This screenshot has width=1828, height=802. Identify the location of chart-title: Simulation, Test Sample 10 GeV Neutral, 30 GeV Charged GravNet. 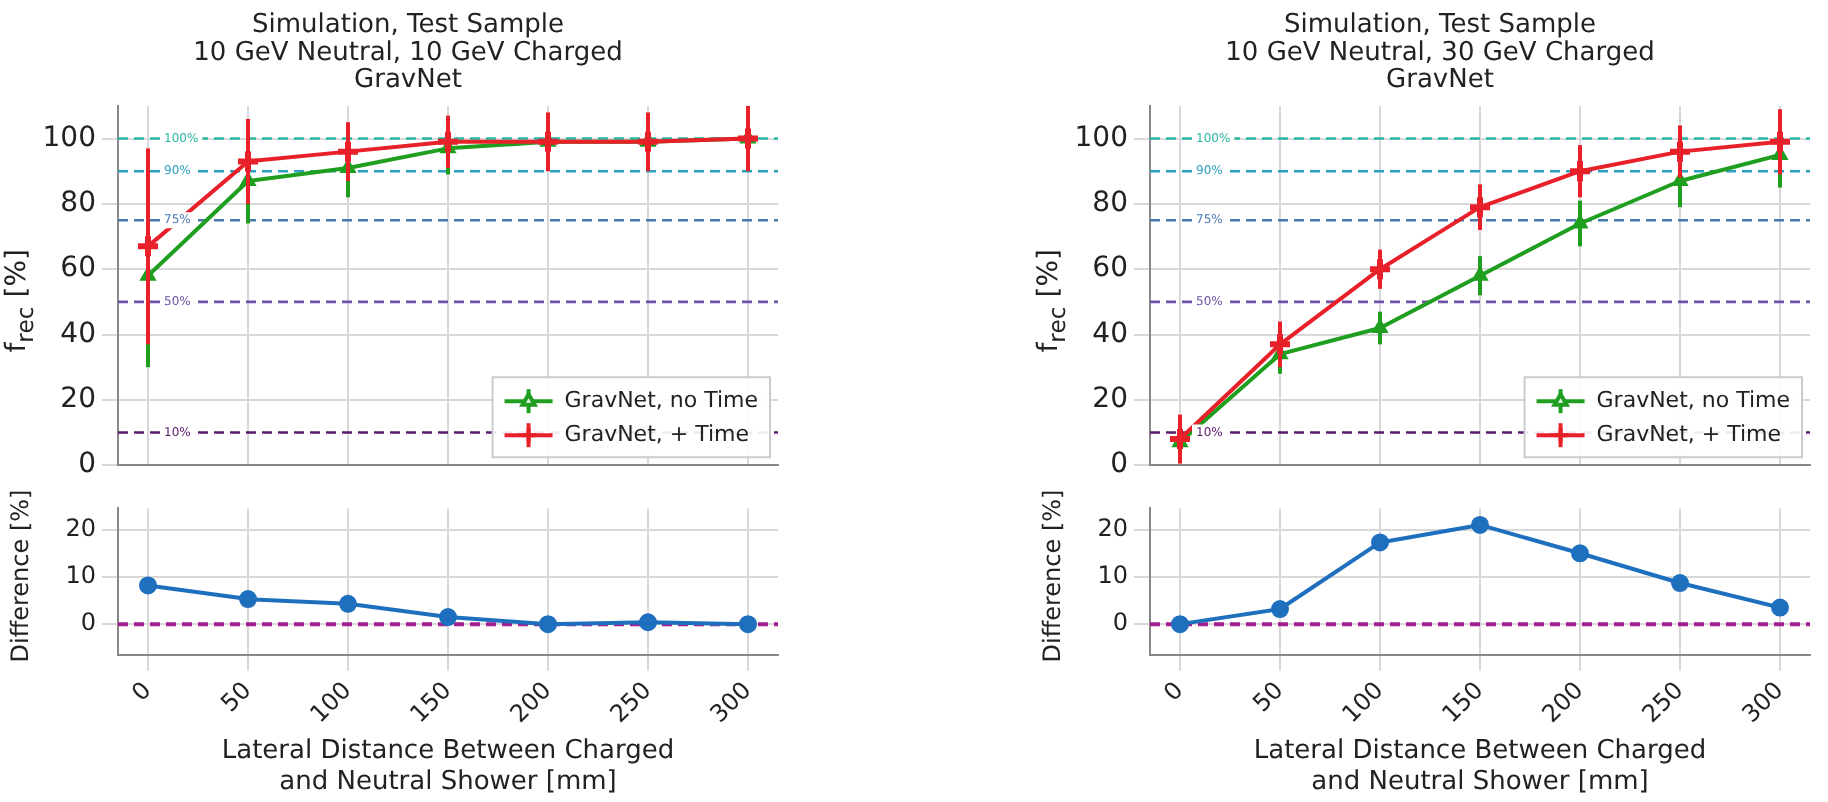
(1440, 52).